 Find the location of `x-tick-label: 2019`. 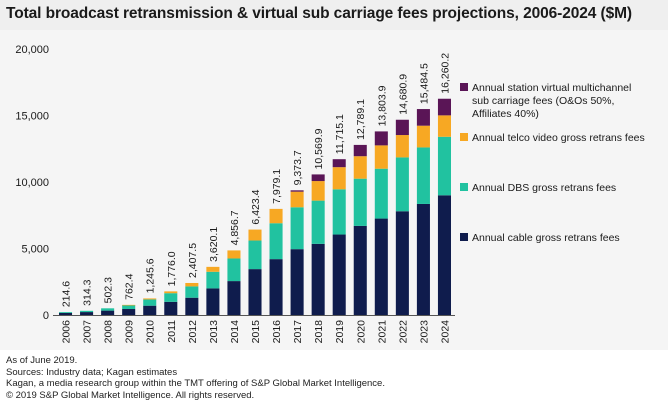

x-tick-label: 2019 is located at coordinates (340, 332).